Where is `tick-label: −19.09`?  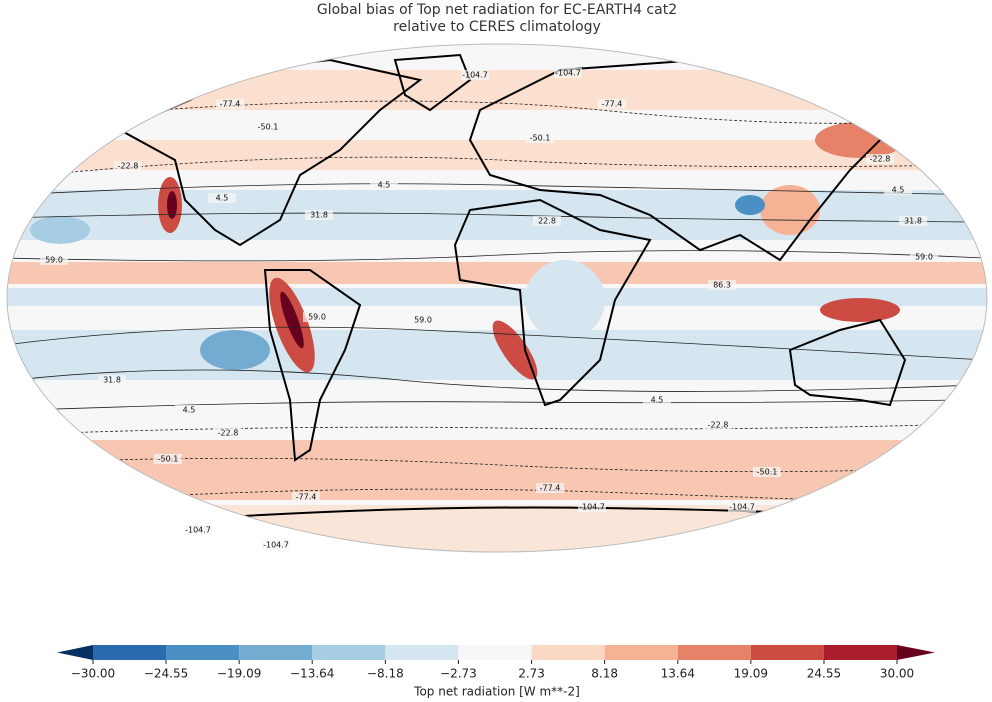 tick-label: −19.09 is located at coordinates (239, 674).